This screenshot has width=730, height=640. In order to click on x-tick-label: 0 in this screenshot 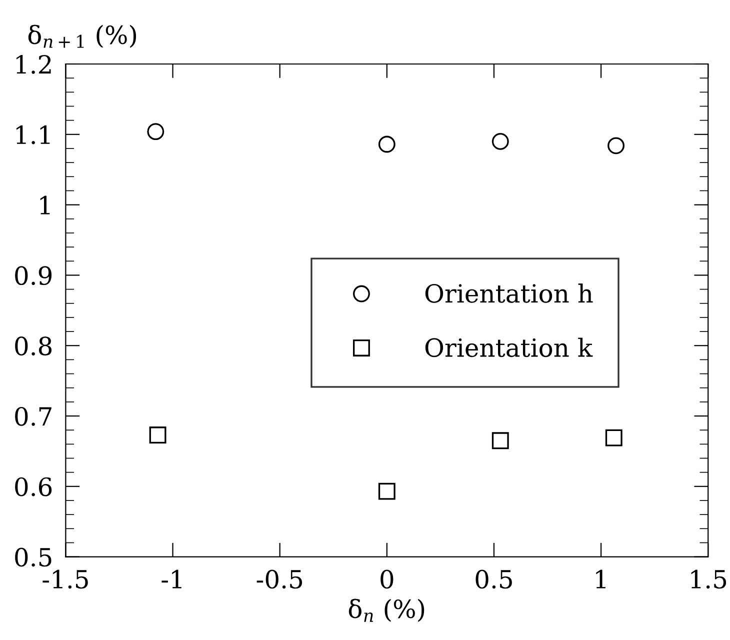, I will do `click(387, 579)`.